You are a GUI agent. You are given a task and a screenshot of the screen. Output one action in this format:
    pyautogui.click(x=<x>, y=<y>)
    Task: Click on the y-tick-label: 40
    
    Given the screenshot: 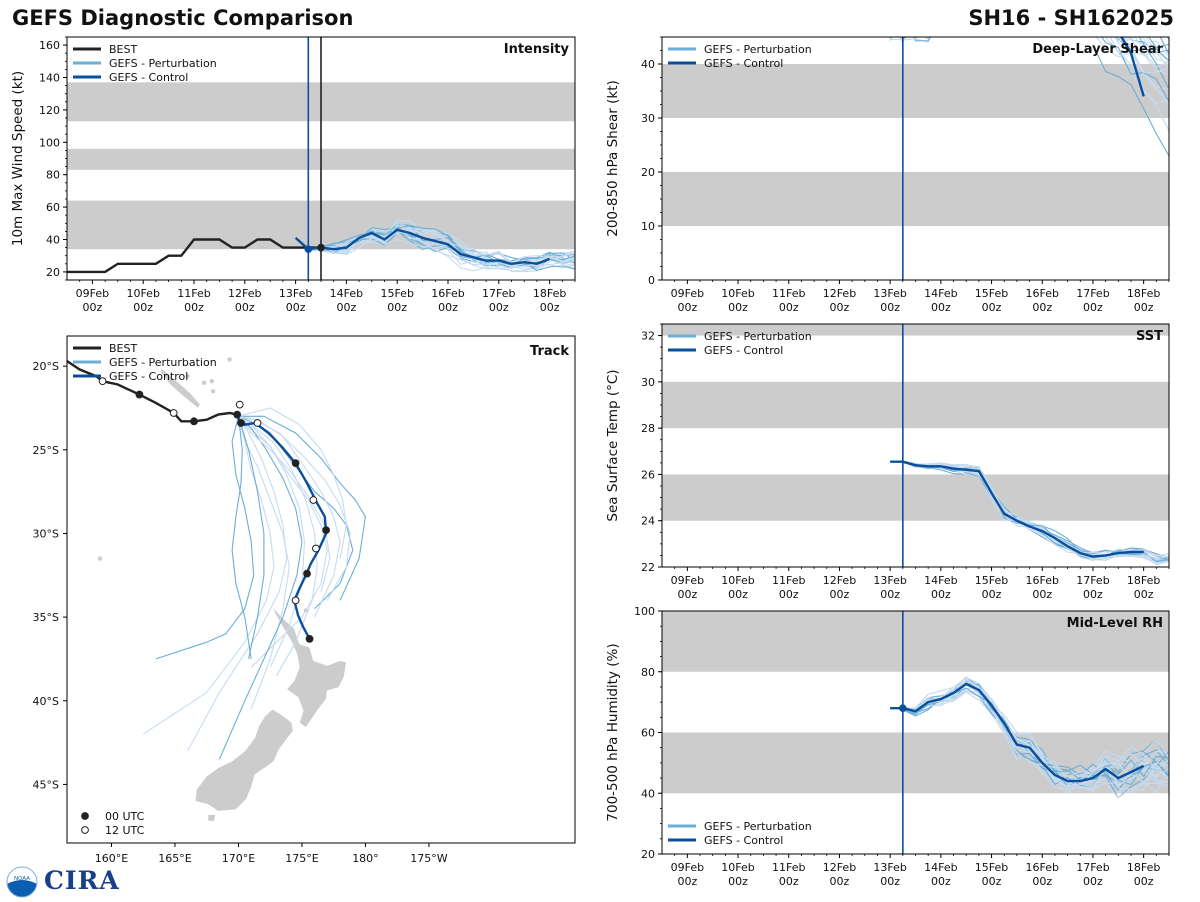 What is the action you would take?
    pyautogui.click(x=648, y=64)
    